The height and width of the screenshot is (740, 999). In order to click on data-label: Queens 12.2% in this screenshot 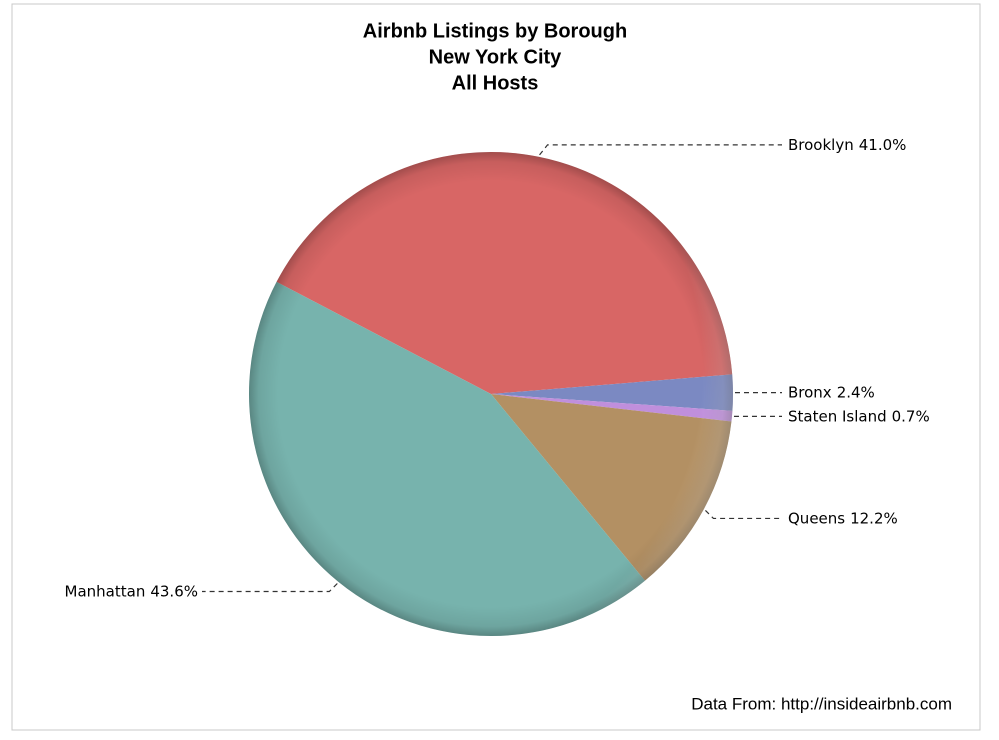, I will do `click(843, 518)`.